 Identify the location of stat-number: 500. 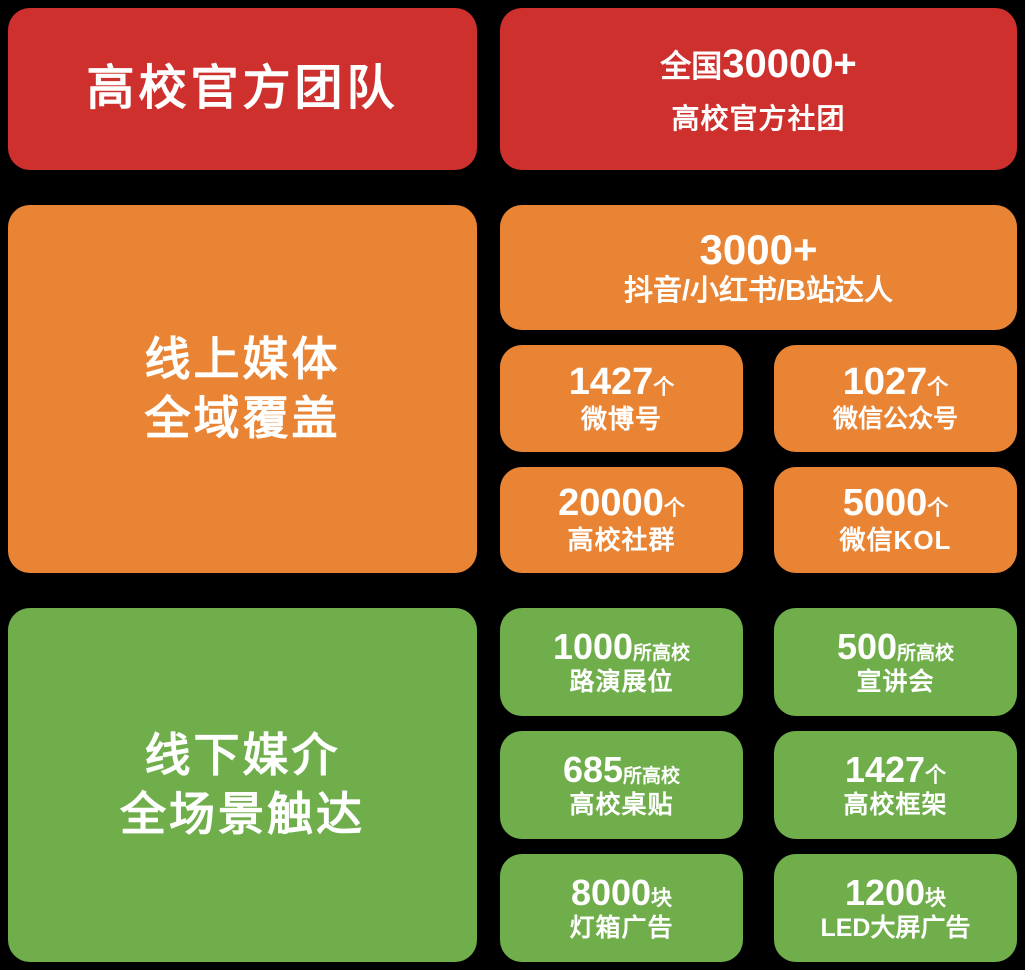
(867, 647).